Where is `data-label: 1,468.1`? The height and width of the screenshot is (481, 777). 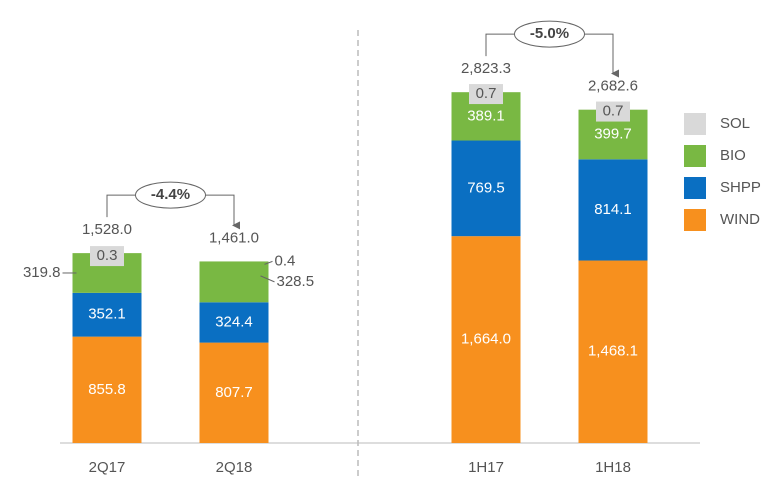 data-label: 1,468.1 is located at coordinates (613, 351).